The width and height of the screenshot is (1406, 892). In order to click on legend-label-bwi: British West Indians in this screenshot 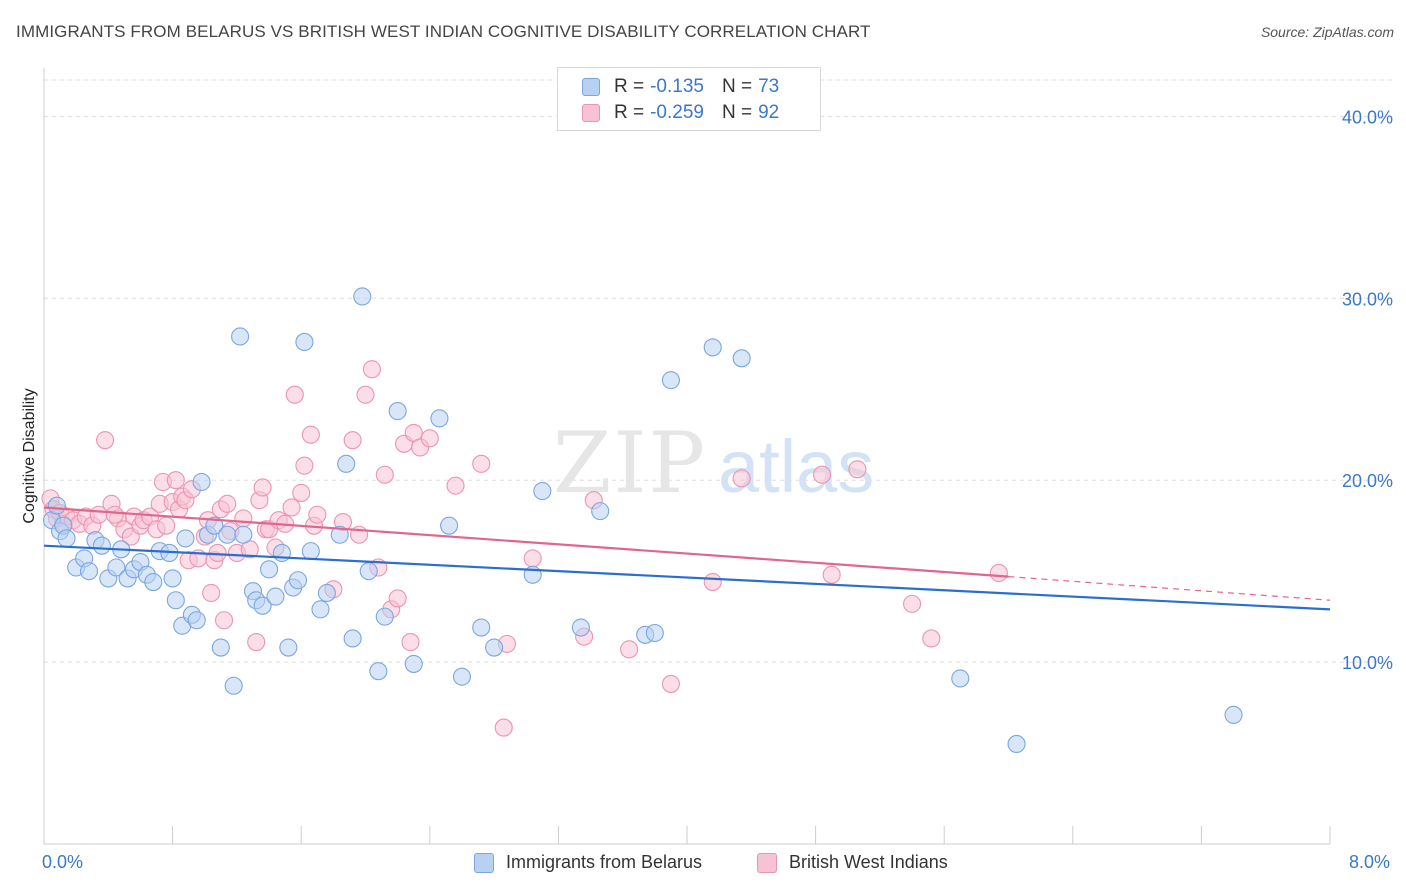, I will do `click(868, 862)`.